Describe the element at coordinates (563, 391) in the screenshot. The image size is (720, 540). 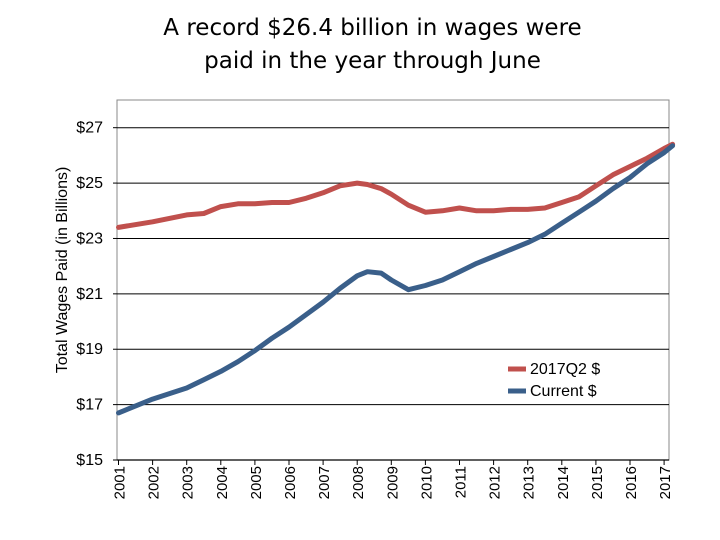
I see `legend-label: Current $` at that location.